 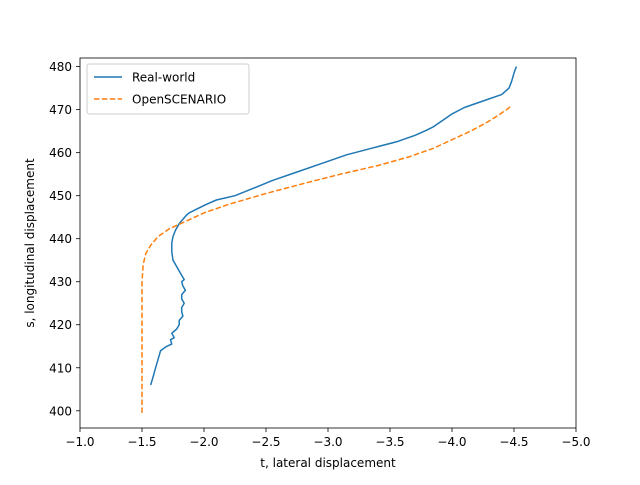 I want to click on x-axis-label: t, lateral displacement, so click(x=328, y=463).